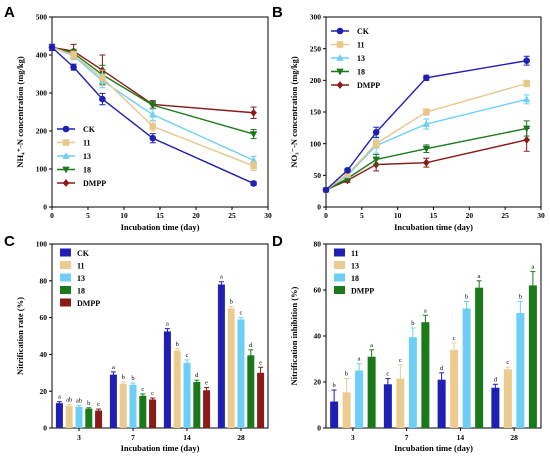  What do you see at coordinates (160, 215) in the screenshot?
I see `x-tick-label: 15` at bounding box center [160, 215].